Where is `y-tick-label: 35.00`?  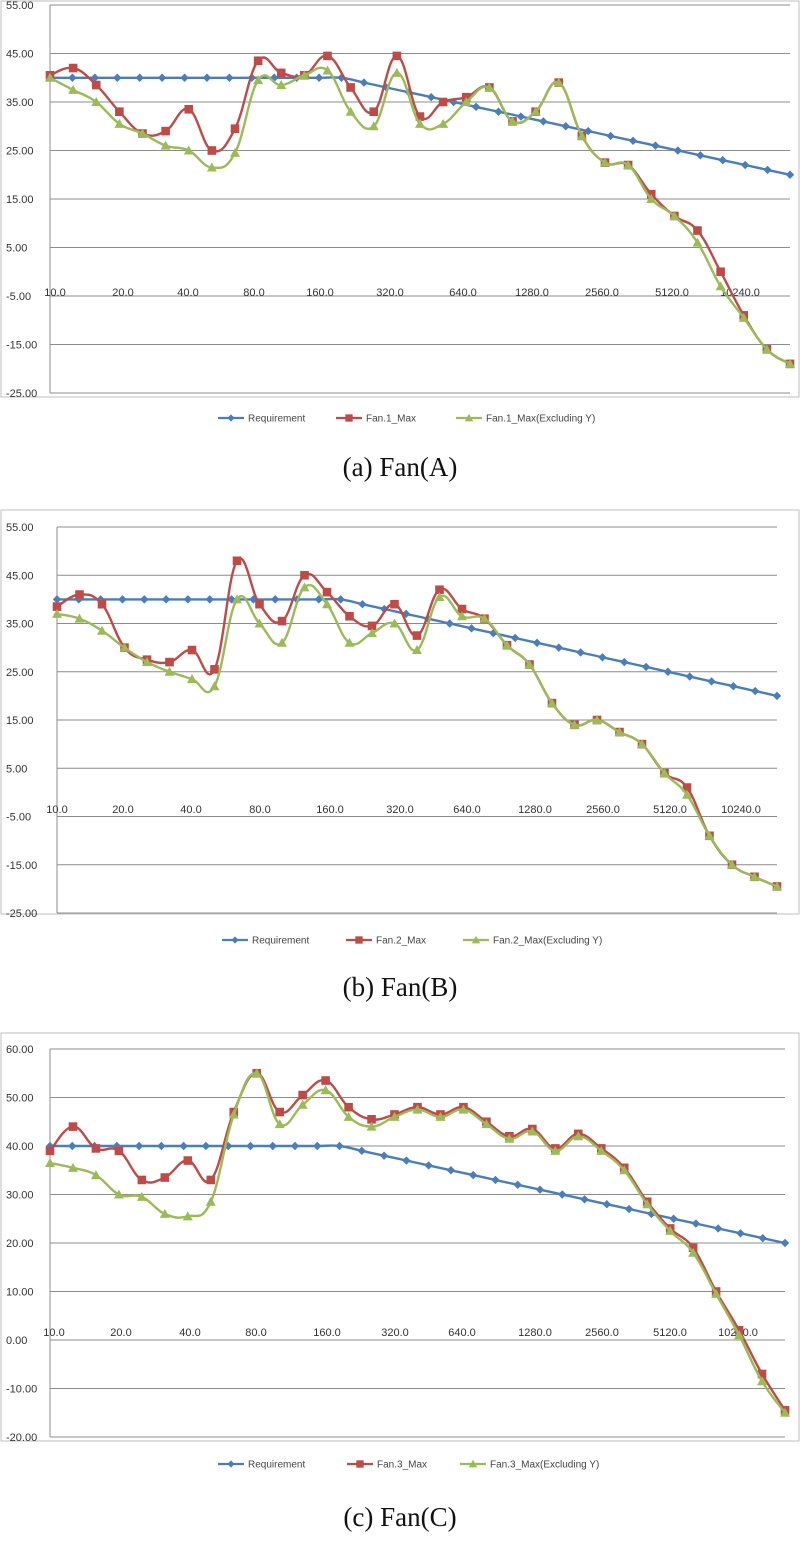 y-tick-label: 35.00 is located at coordinates (20, 625).